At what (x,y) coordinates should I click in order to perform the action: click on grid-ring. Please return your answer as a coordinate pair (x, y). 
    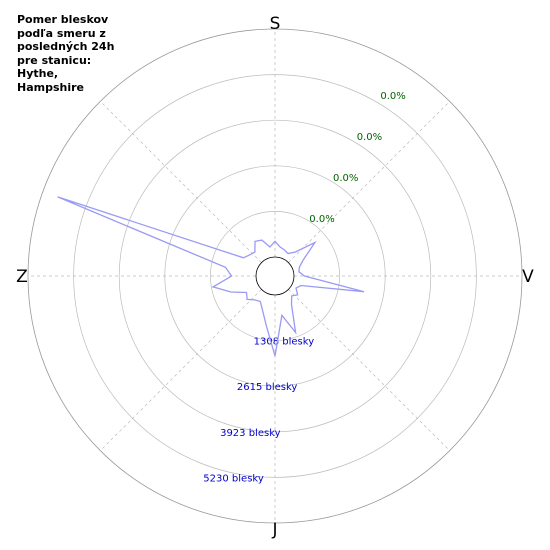
    Looking at the image, I should click on (275, 276).